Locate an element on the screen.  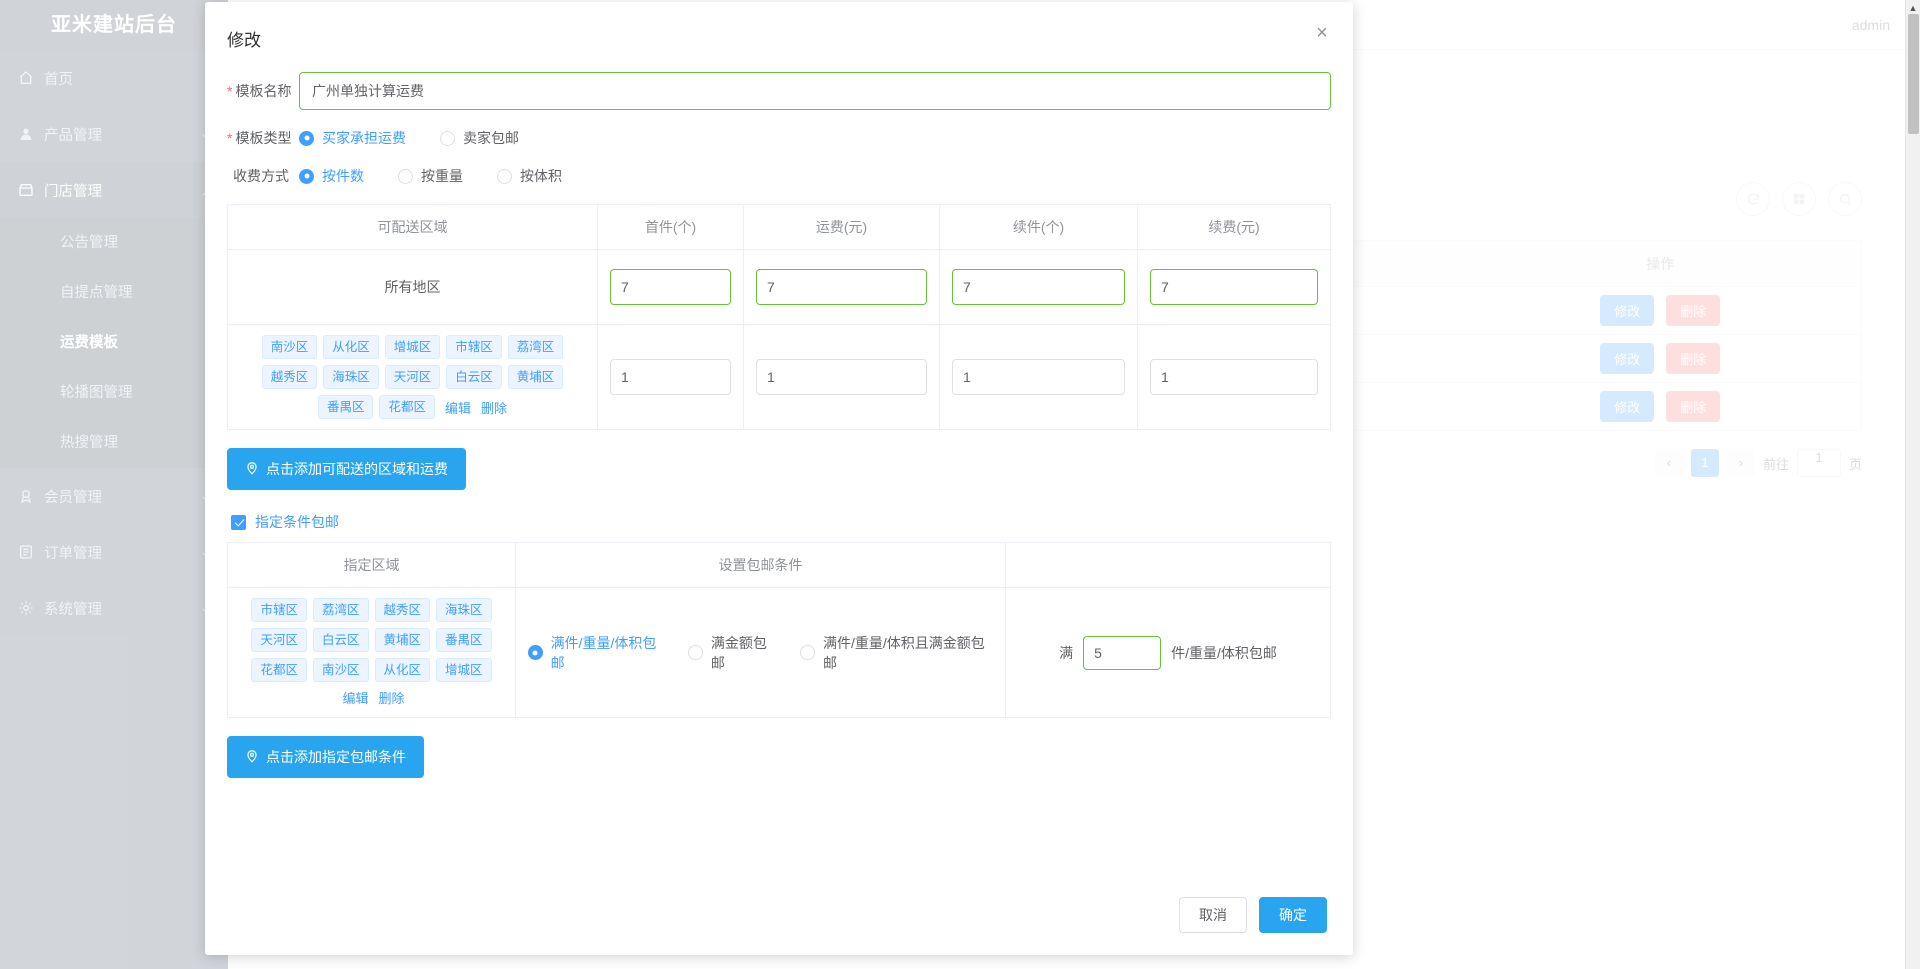
radio-label: 按重量 is located at coordinates (442, 176).